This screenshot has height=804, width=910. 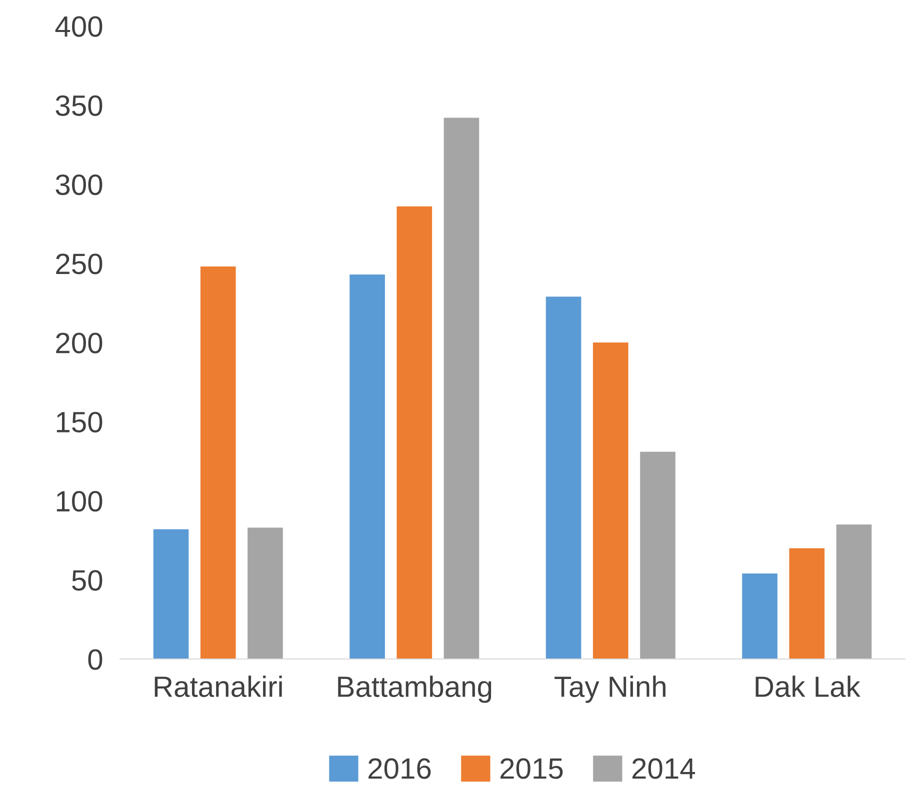 I want to click on x-tick-label: Battambang, so click(x=415, y=689).